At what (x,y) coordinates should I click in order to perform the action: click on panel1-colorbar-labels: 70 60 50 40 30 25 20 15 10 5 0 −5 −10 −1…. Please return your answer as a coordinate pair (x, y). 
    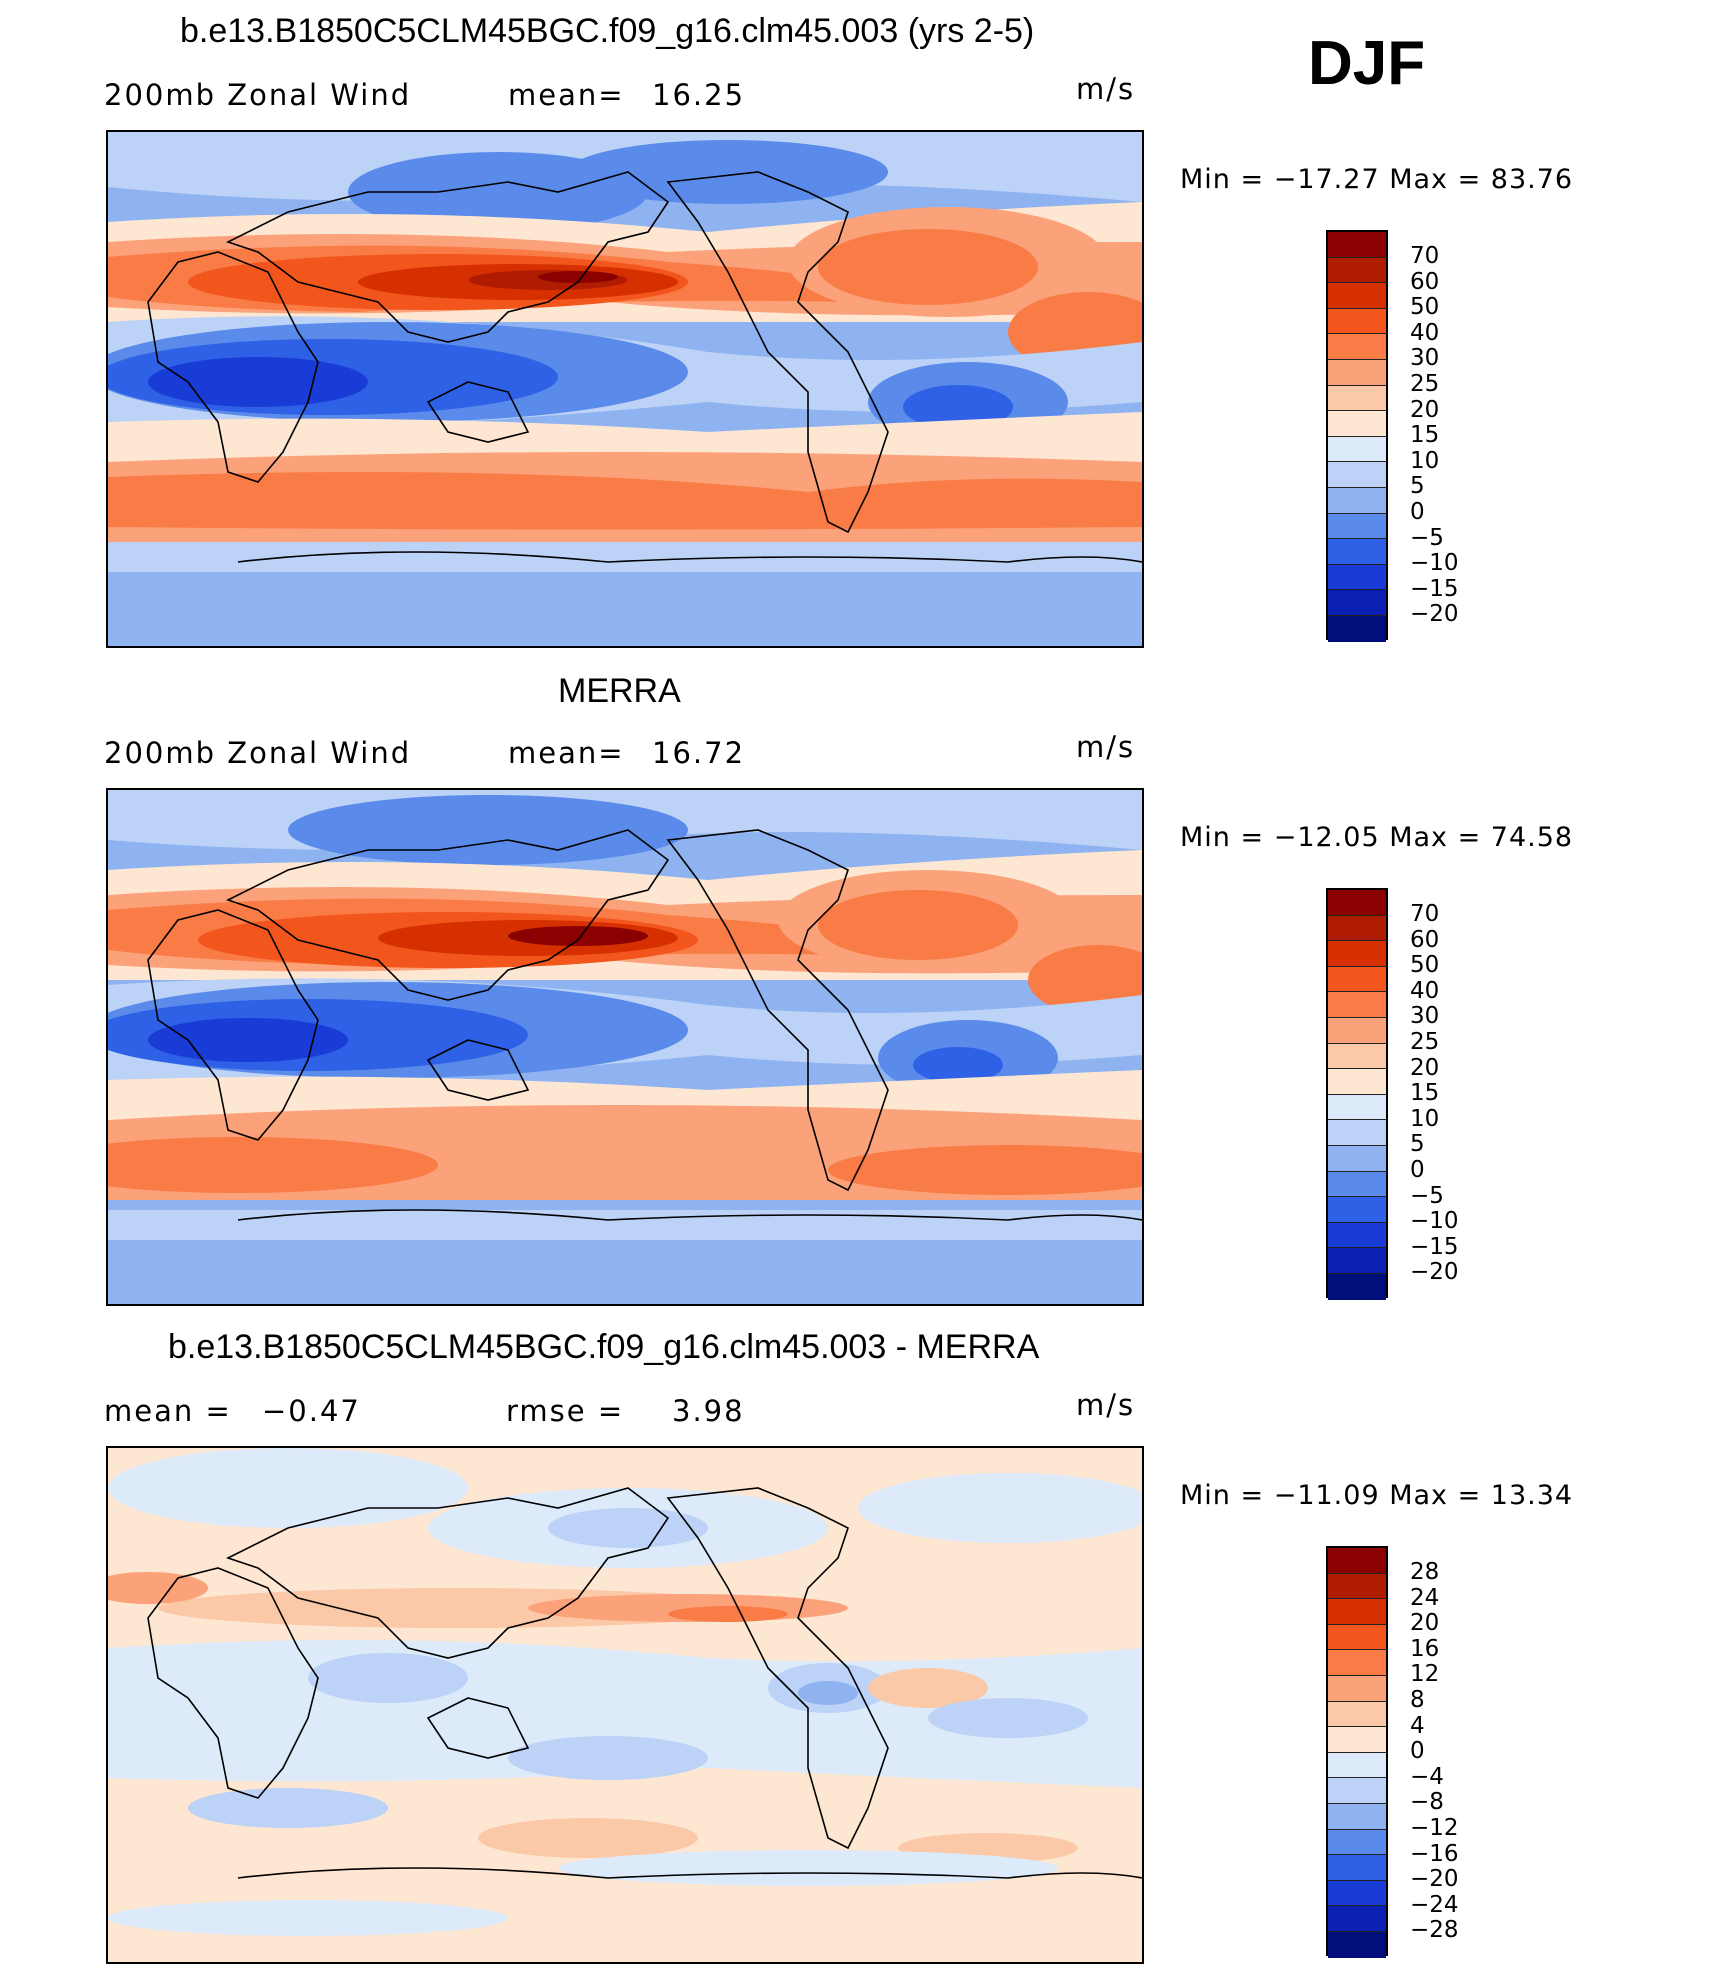
    Looking at the image, I should click on (1434, 435).